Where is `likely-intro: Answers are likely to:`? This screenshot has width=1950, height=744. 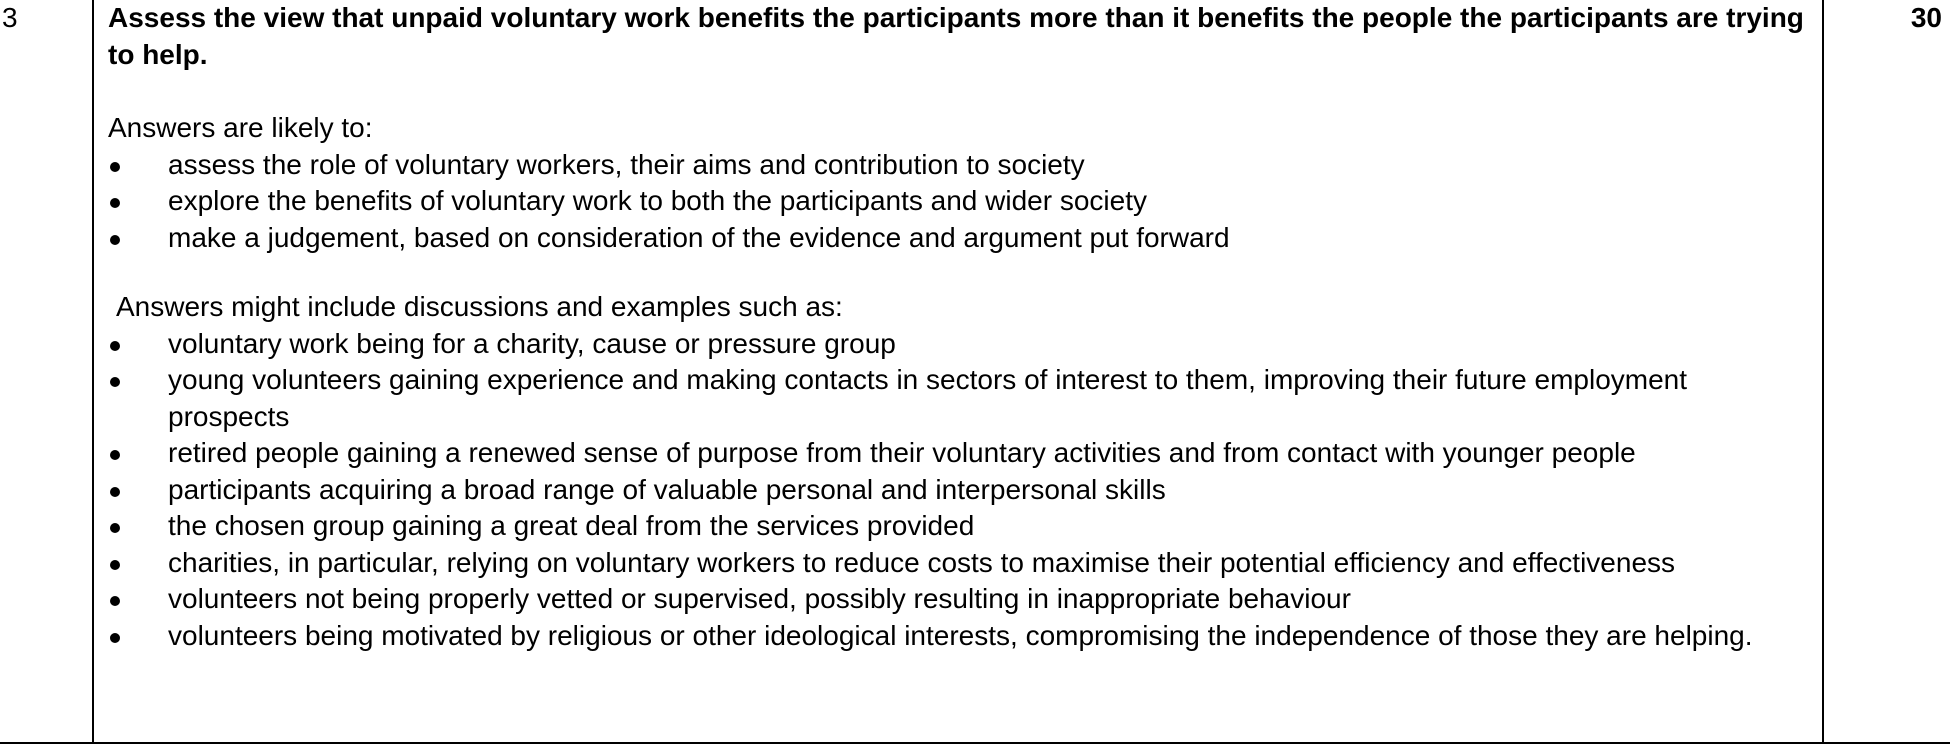 likely-intro: Answers are likely to: is located at coordinates (240, 127).